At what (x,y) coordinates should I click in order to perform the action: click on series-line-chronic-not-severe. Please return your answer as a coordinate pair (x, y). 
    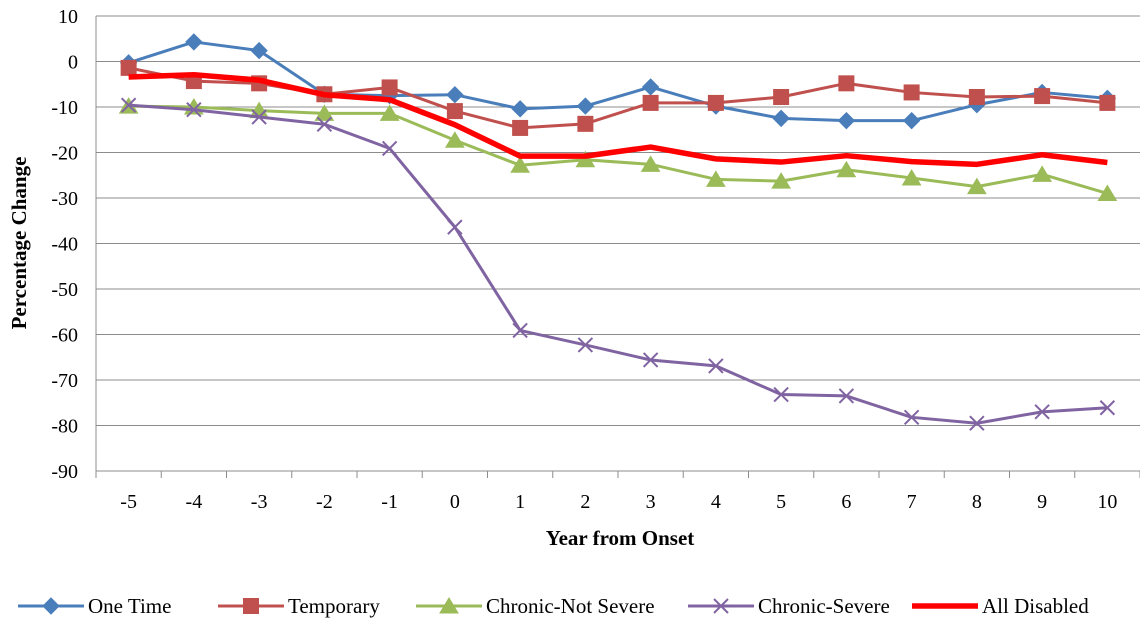
    Looking at the image, I should click on (618, 149).